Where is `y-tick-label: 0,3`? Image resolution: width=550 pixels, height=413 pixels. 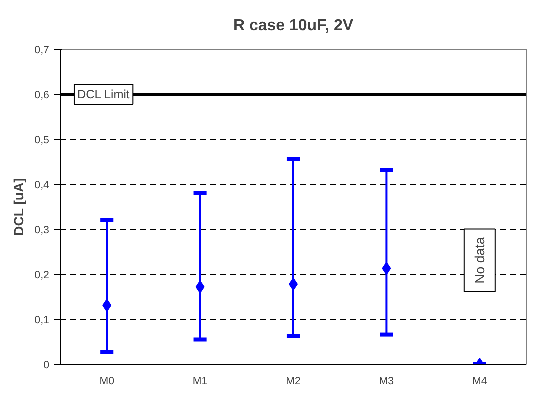 y-tick-label: 0,3 is located at coordinates (42, 230).